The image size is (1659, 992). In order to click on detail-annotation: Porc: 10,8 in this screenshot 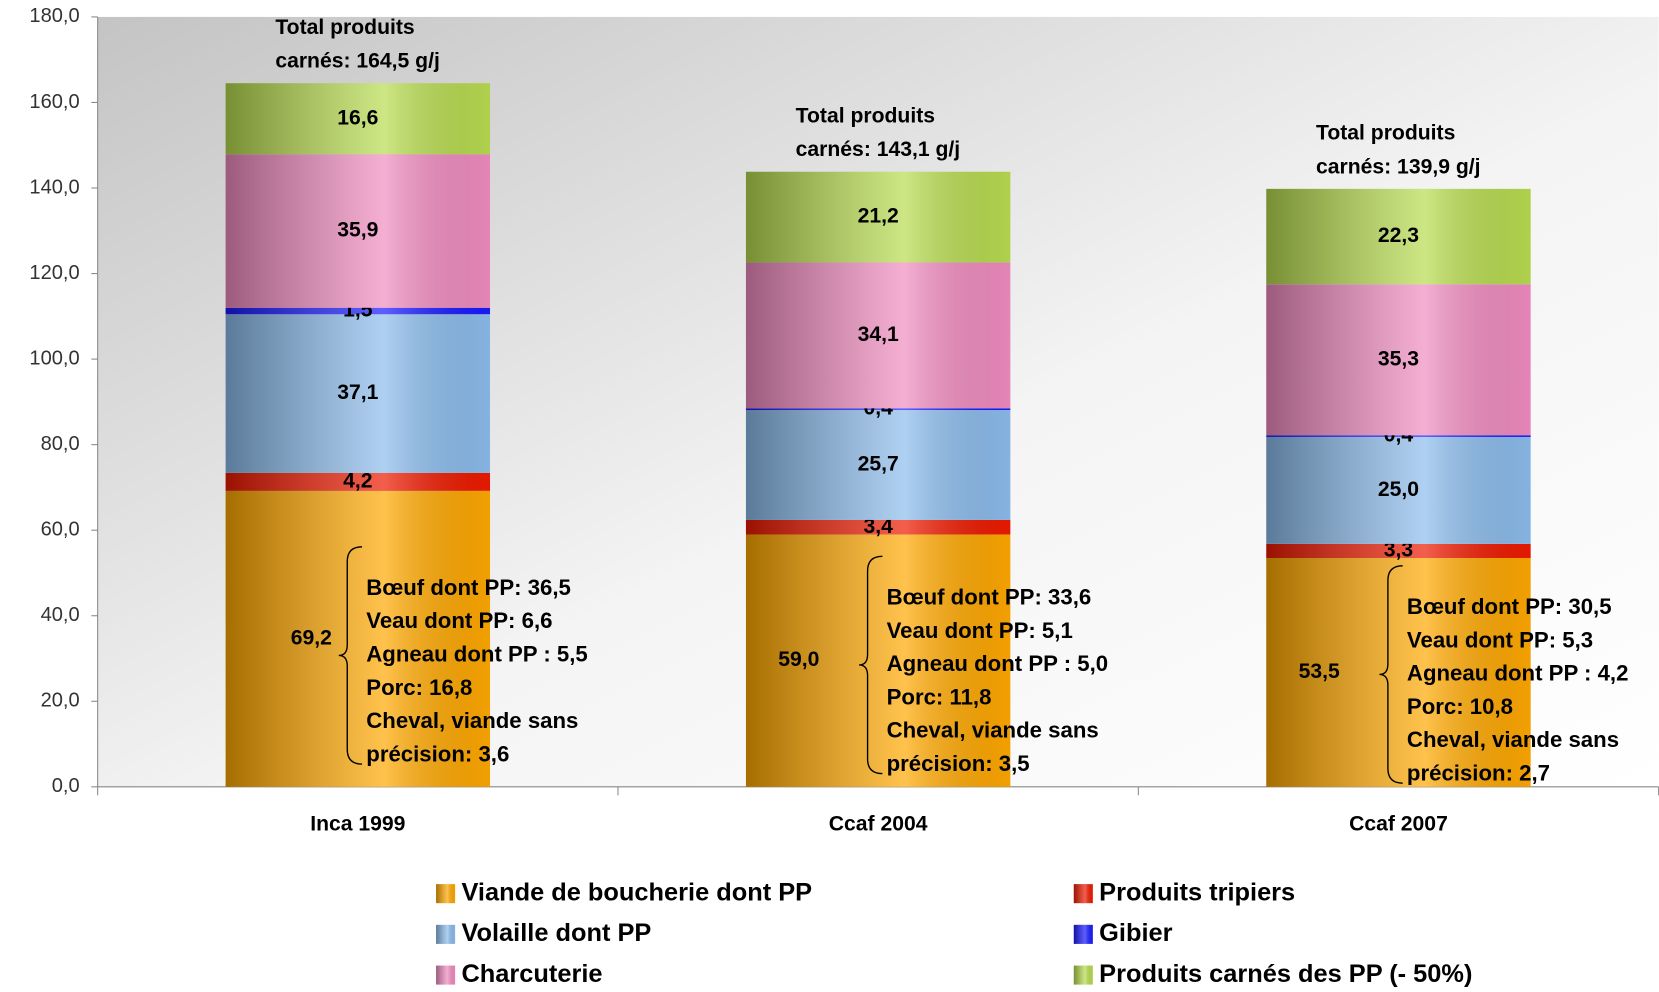, I will do `click(1460, 706)`.